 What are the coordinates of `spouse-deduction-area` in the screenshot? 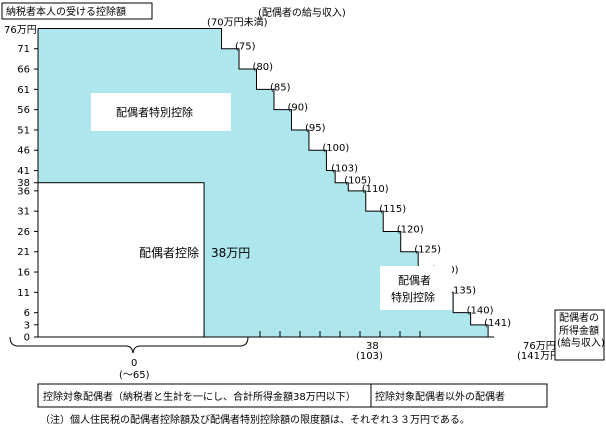 It's located at (121, 260).